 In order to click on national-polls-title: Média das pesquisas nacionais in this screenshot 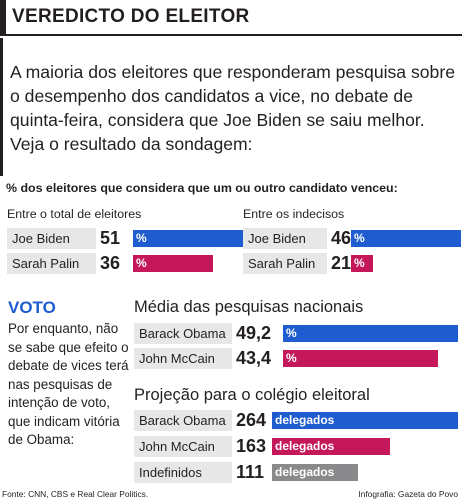, I will do `click(249, 307)`.